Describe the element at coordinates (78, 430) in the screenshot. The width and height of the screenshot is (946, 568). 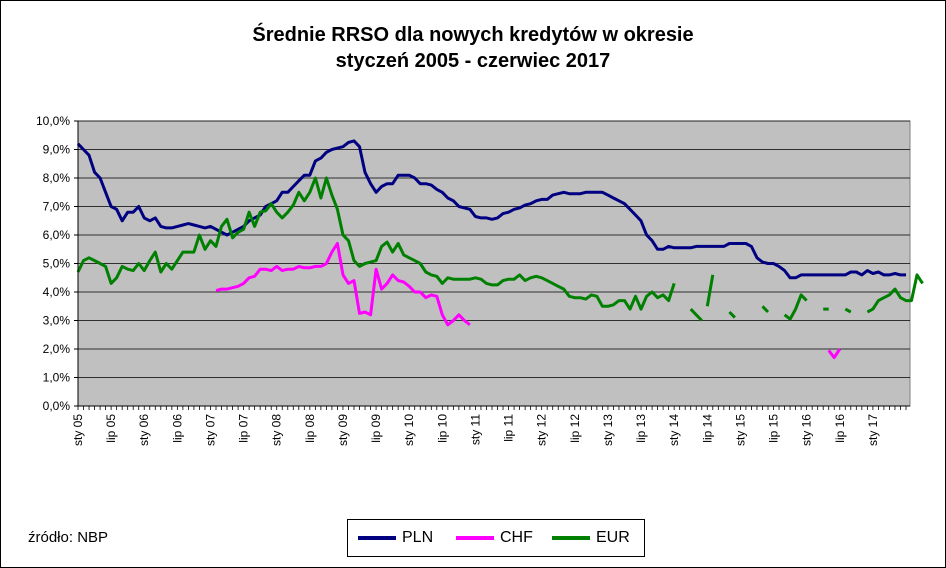
I see `x-tick-label: sty 05` at that location.